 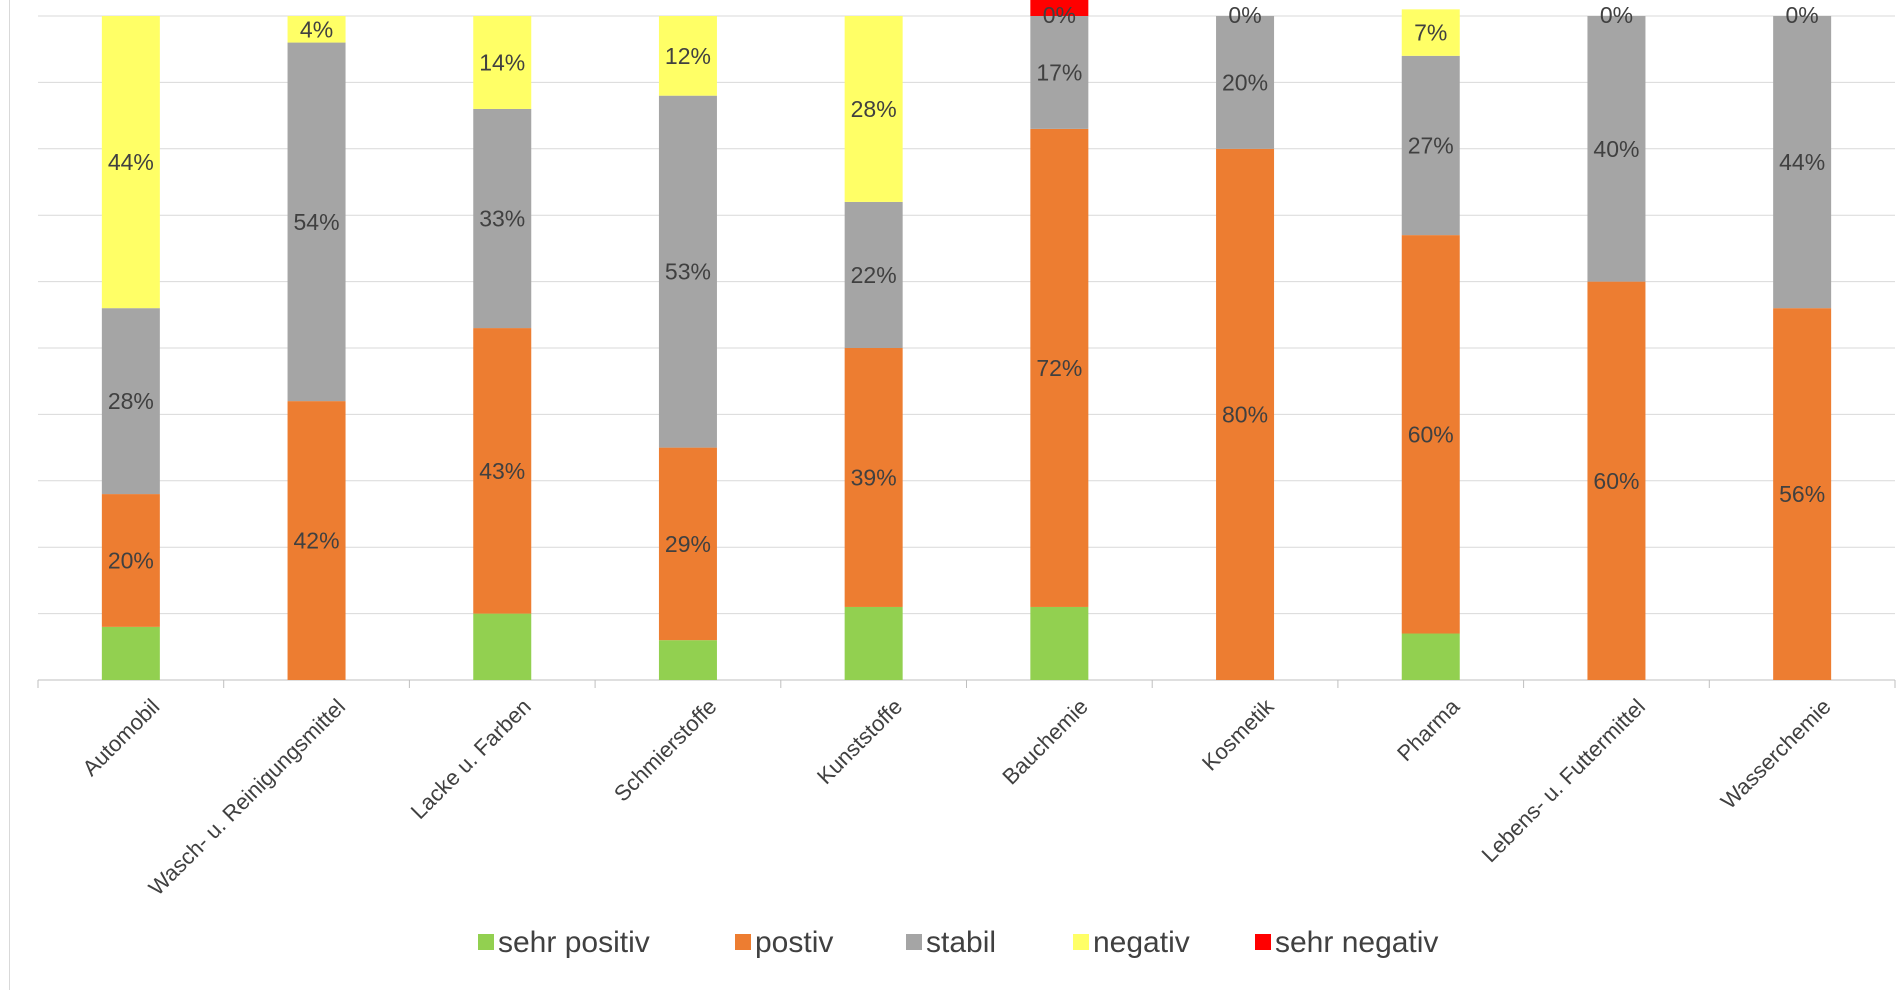 I want to click on data-label: 4%, so click(x=316, y=29).